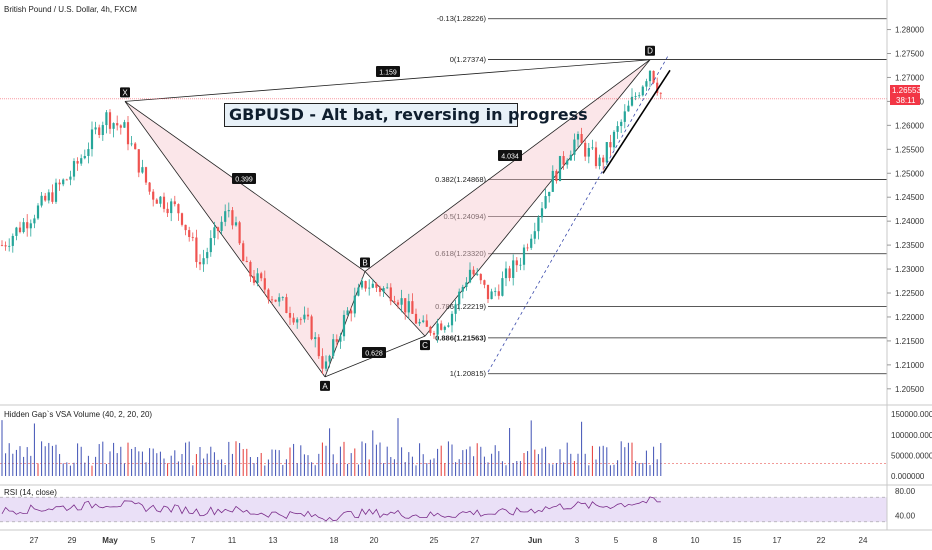 The width and height of the screenshot is (932, 550). What do you see at coordinates (909, 197) in the screenshot?
I see `y-tick-label: 1.24500` at bounding box center [909, 197].